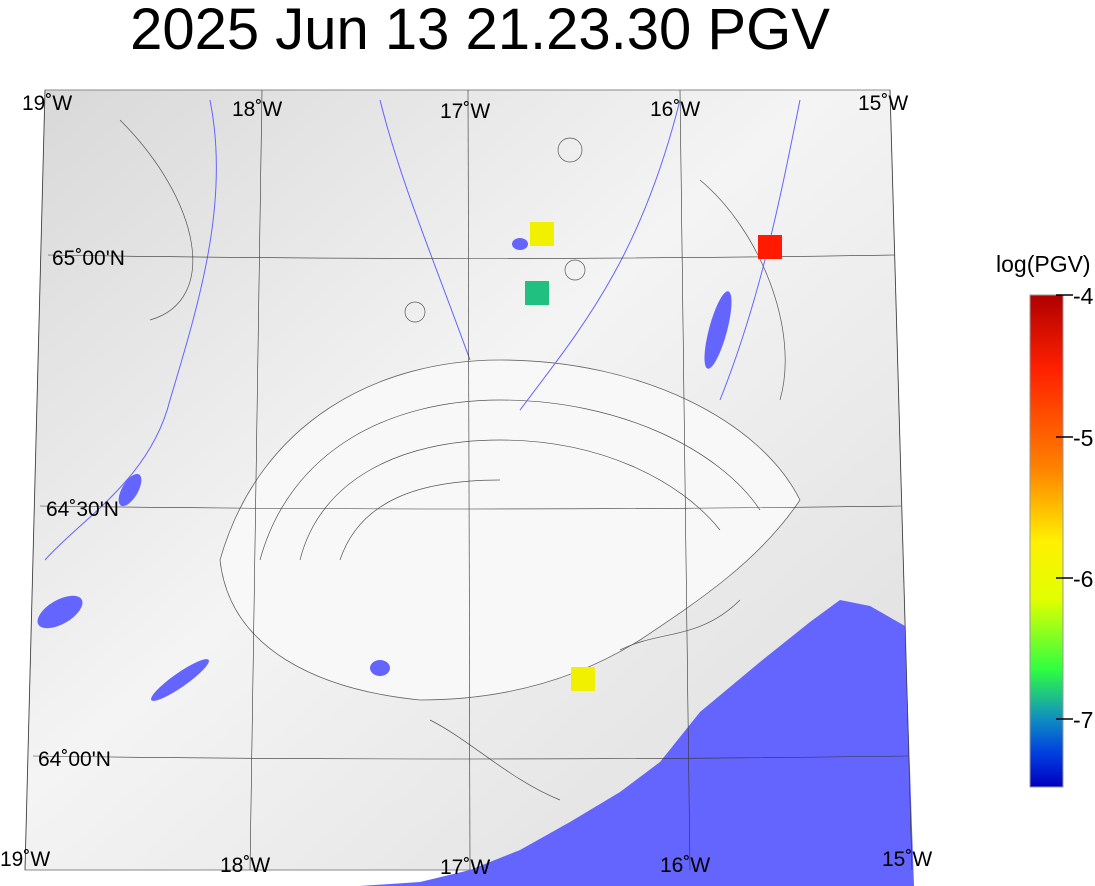  Describe the element at coordinates (88, 258) in the screenshot. I see `lat-label: 65˚00'N` at that location.